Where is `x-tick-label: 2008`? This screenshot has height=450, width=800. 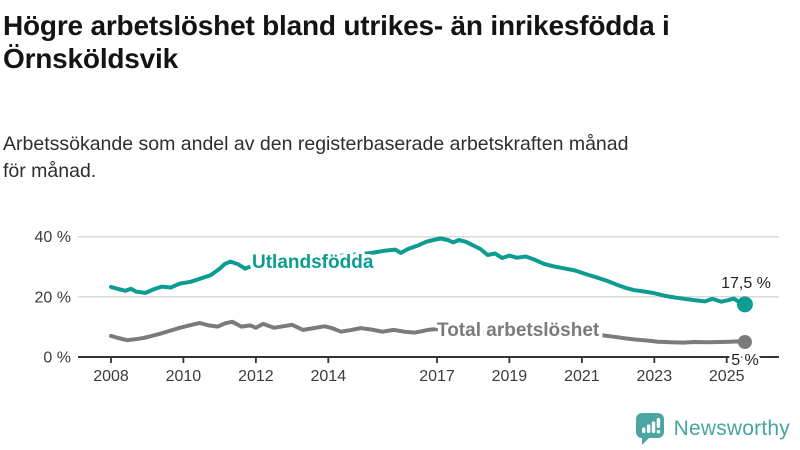 x-tick-label: 2008 is located at coordinates (111, 376).